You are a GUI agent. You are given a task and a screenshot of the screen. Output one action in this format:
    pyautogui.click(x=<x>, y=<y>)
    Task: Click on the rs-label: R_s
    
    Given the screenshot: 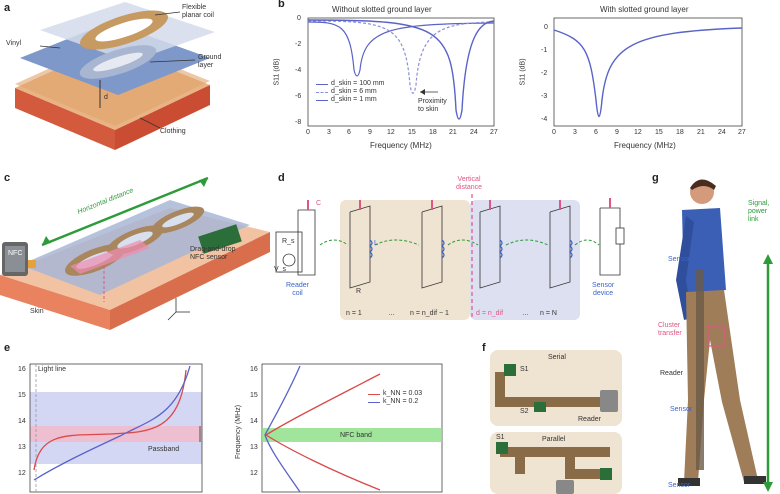 What is the action you would take?
    pyautogui.click(x=288, y=241)
    